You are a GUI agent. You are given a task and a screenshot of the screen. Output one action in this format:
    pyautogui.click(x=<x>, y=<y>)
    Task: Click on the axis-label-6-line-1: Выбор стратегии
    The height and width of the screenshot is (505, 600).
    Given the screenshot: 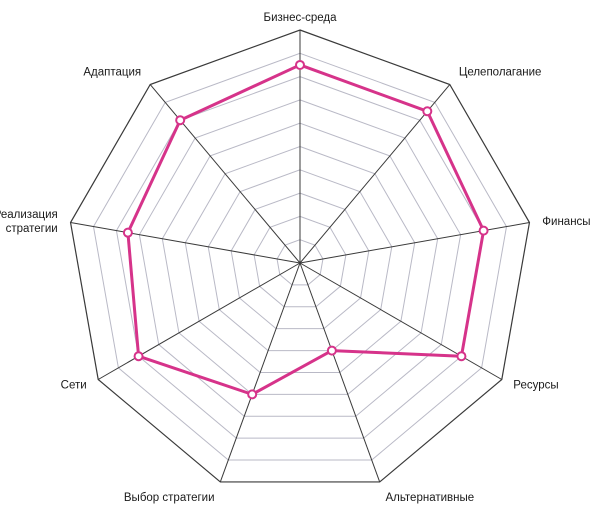 What is the action you would take?
    pyautogui.click(x=169, y=498)
    